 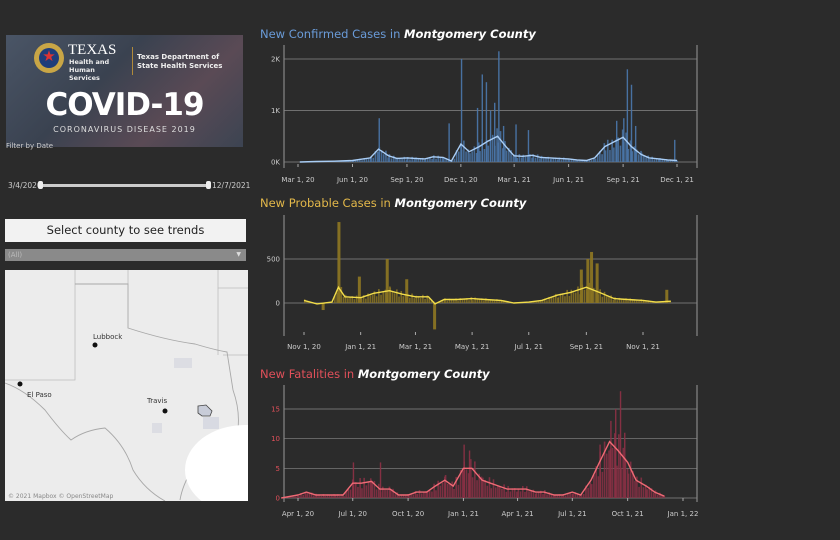 What do you see at coordinates (406, 180) in the screenshot?
I see `confirmed-x-tick-label: Sep 1, 20` at bounding box center [406, 180].